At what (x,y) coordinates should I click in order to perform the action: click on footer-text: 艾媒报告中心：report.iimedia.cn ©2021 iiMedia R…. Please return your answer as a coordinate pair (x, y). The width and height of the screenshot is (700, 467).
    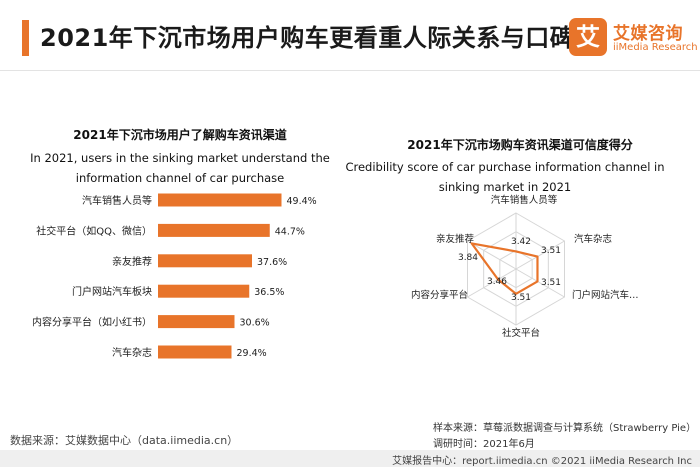
    Looking at the image, I should click on (542, 461).